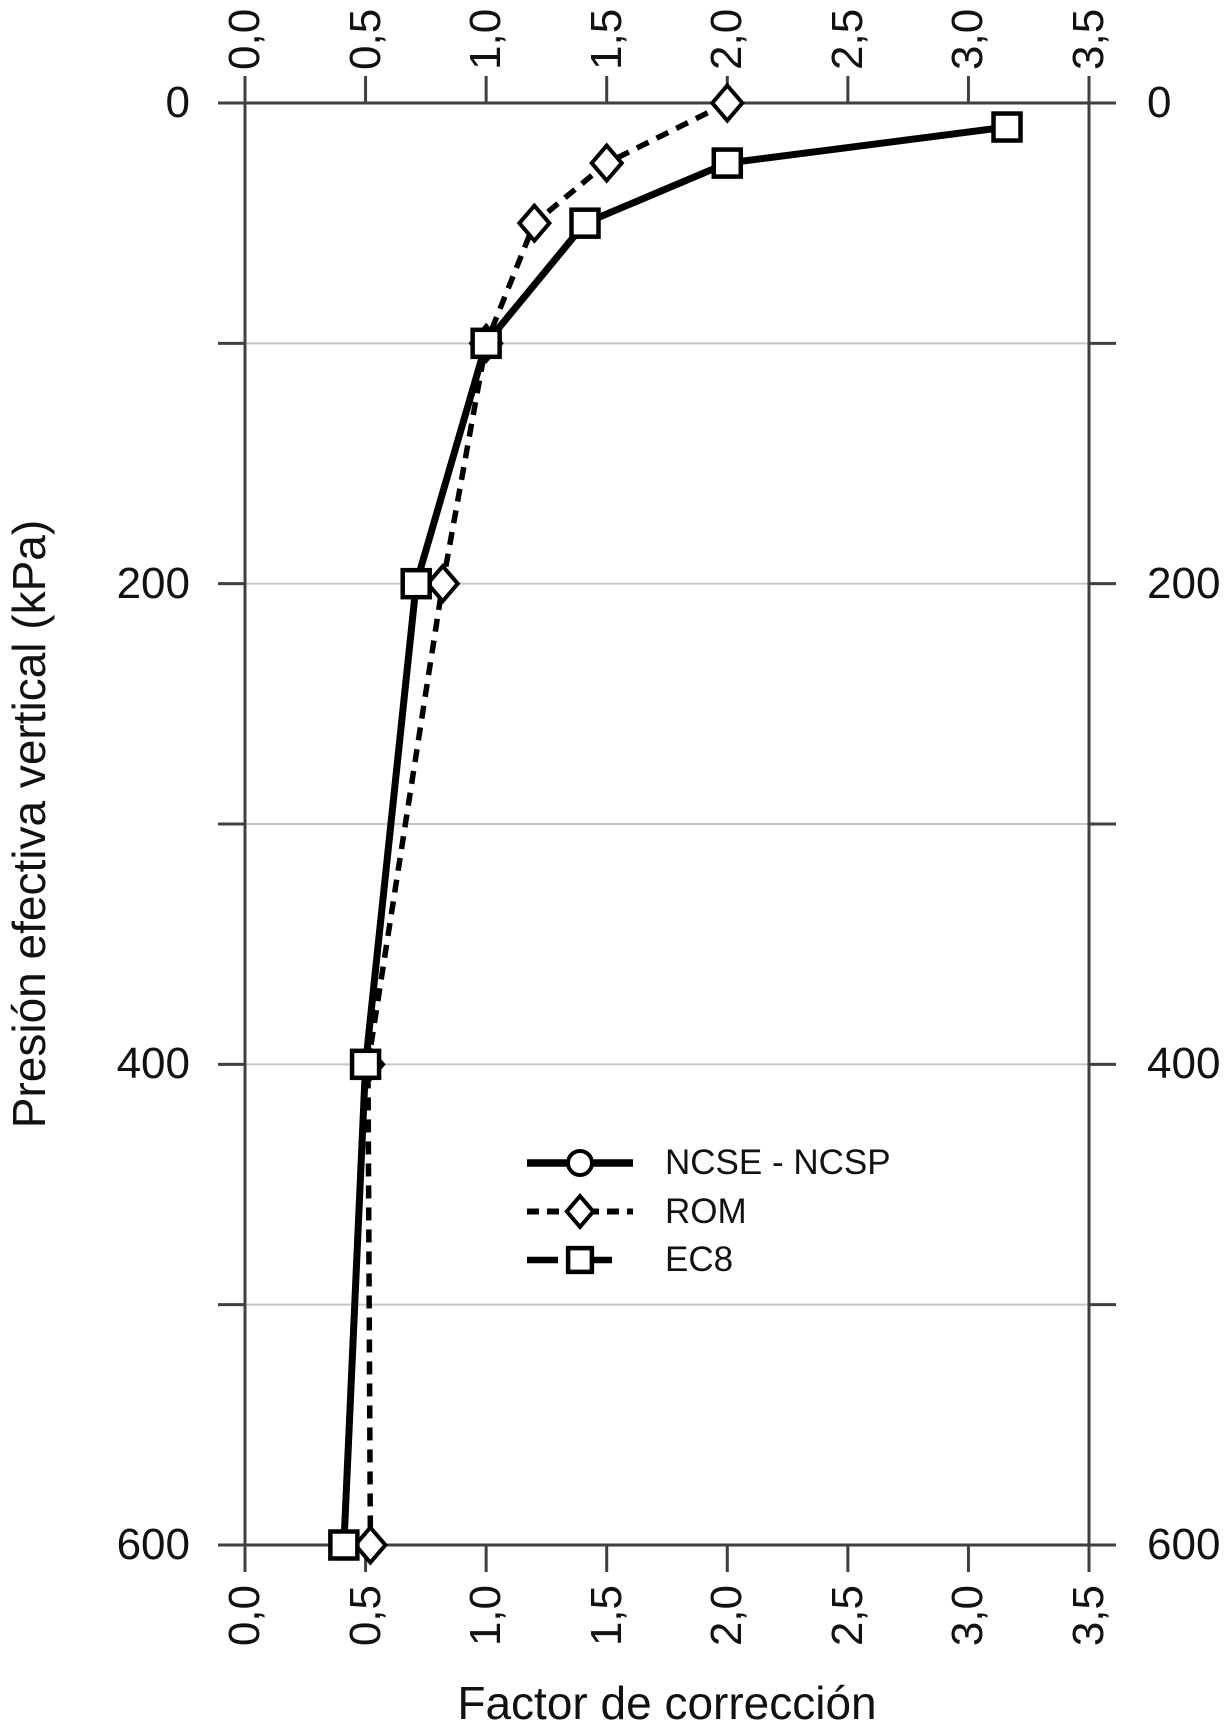  I want to click on x-tick-label-bottom-1,5: 1,5, so click(606, 1616).